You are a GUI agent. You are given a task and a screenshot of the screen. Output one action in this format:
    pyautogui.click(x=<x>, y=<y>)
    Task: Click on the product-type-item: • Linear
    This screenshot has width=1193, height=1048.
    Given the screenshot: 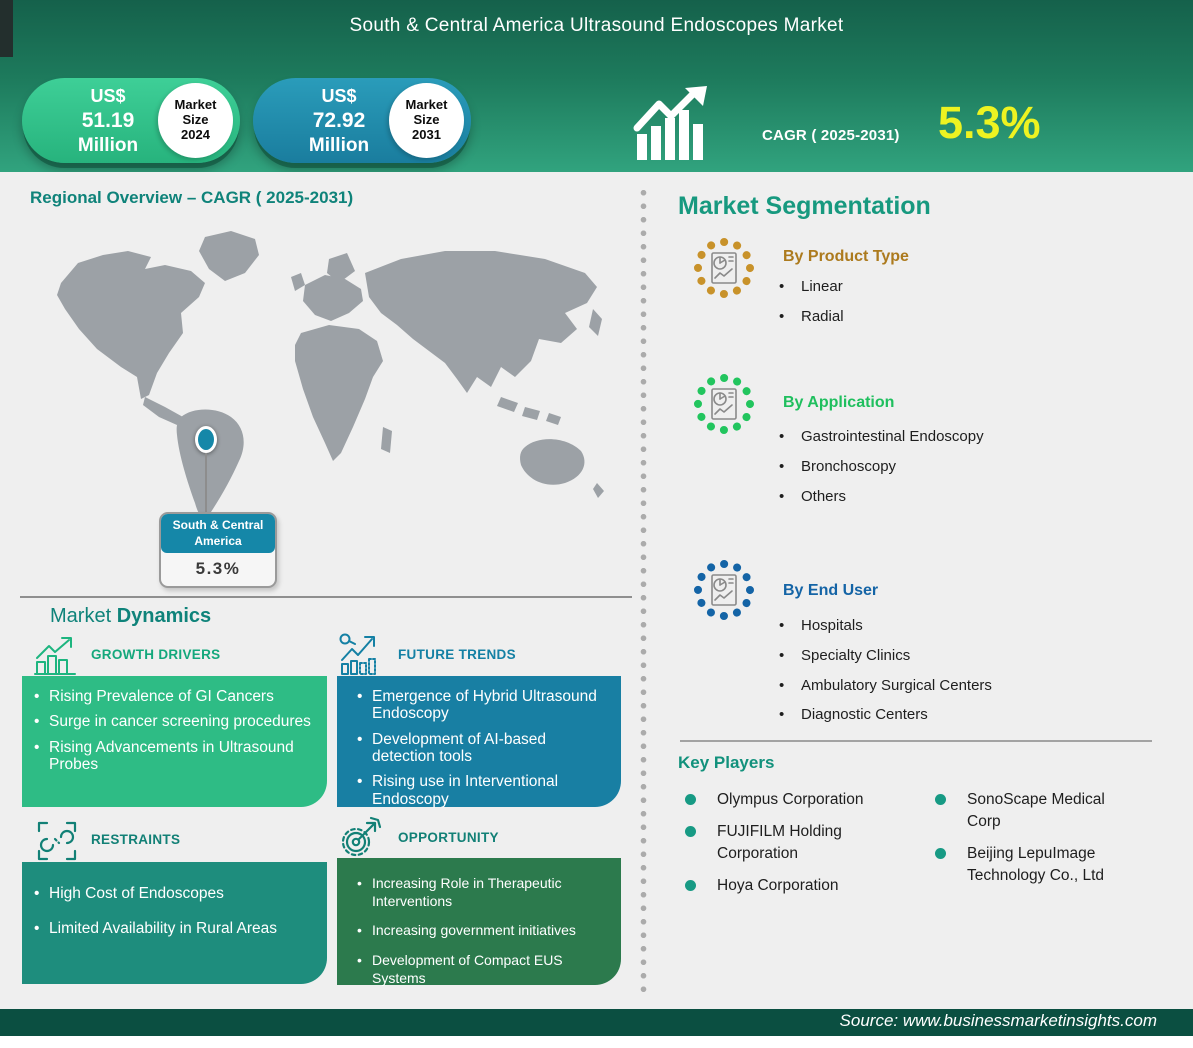 What is the action you would take?
    pyautogui.click(x=811, y=286)
    